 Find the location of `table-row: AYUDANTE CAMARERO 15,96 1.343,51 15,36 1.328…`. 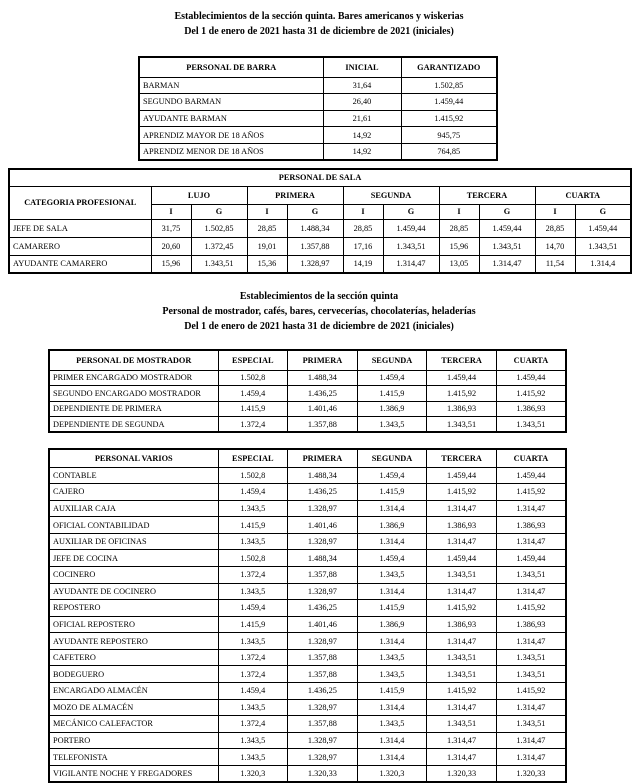

table-row: AYUDANTE CAMARERO 15,96 1.343,51 15,36 1.328… is located at coordinates (320, 264).